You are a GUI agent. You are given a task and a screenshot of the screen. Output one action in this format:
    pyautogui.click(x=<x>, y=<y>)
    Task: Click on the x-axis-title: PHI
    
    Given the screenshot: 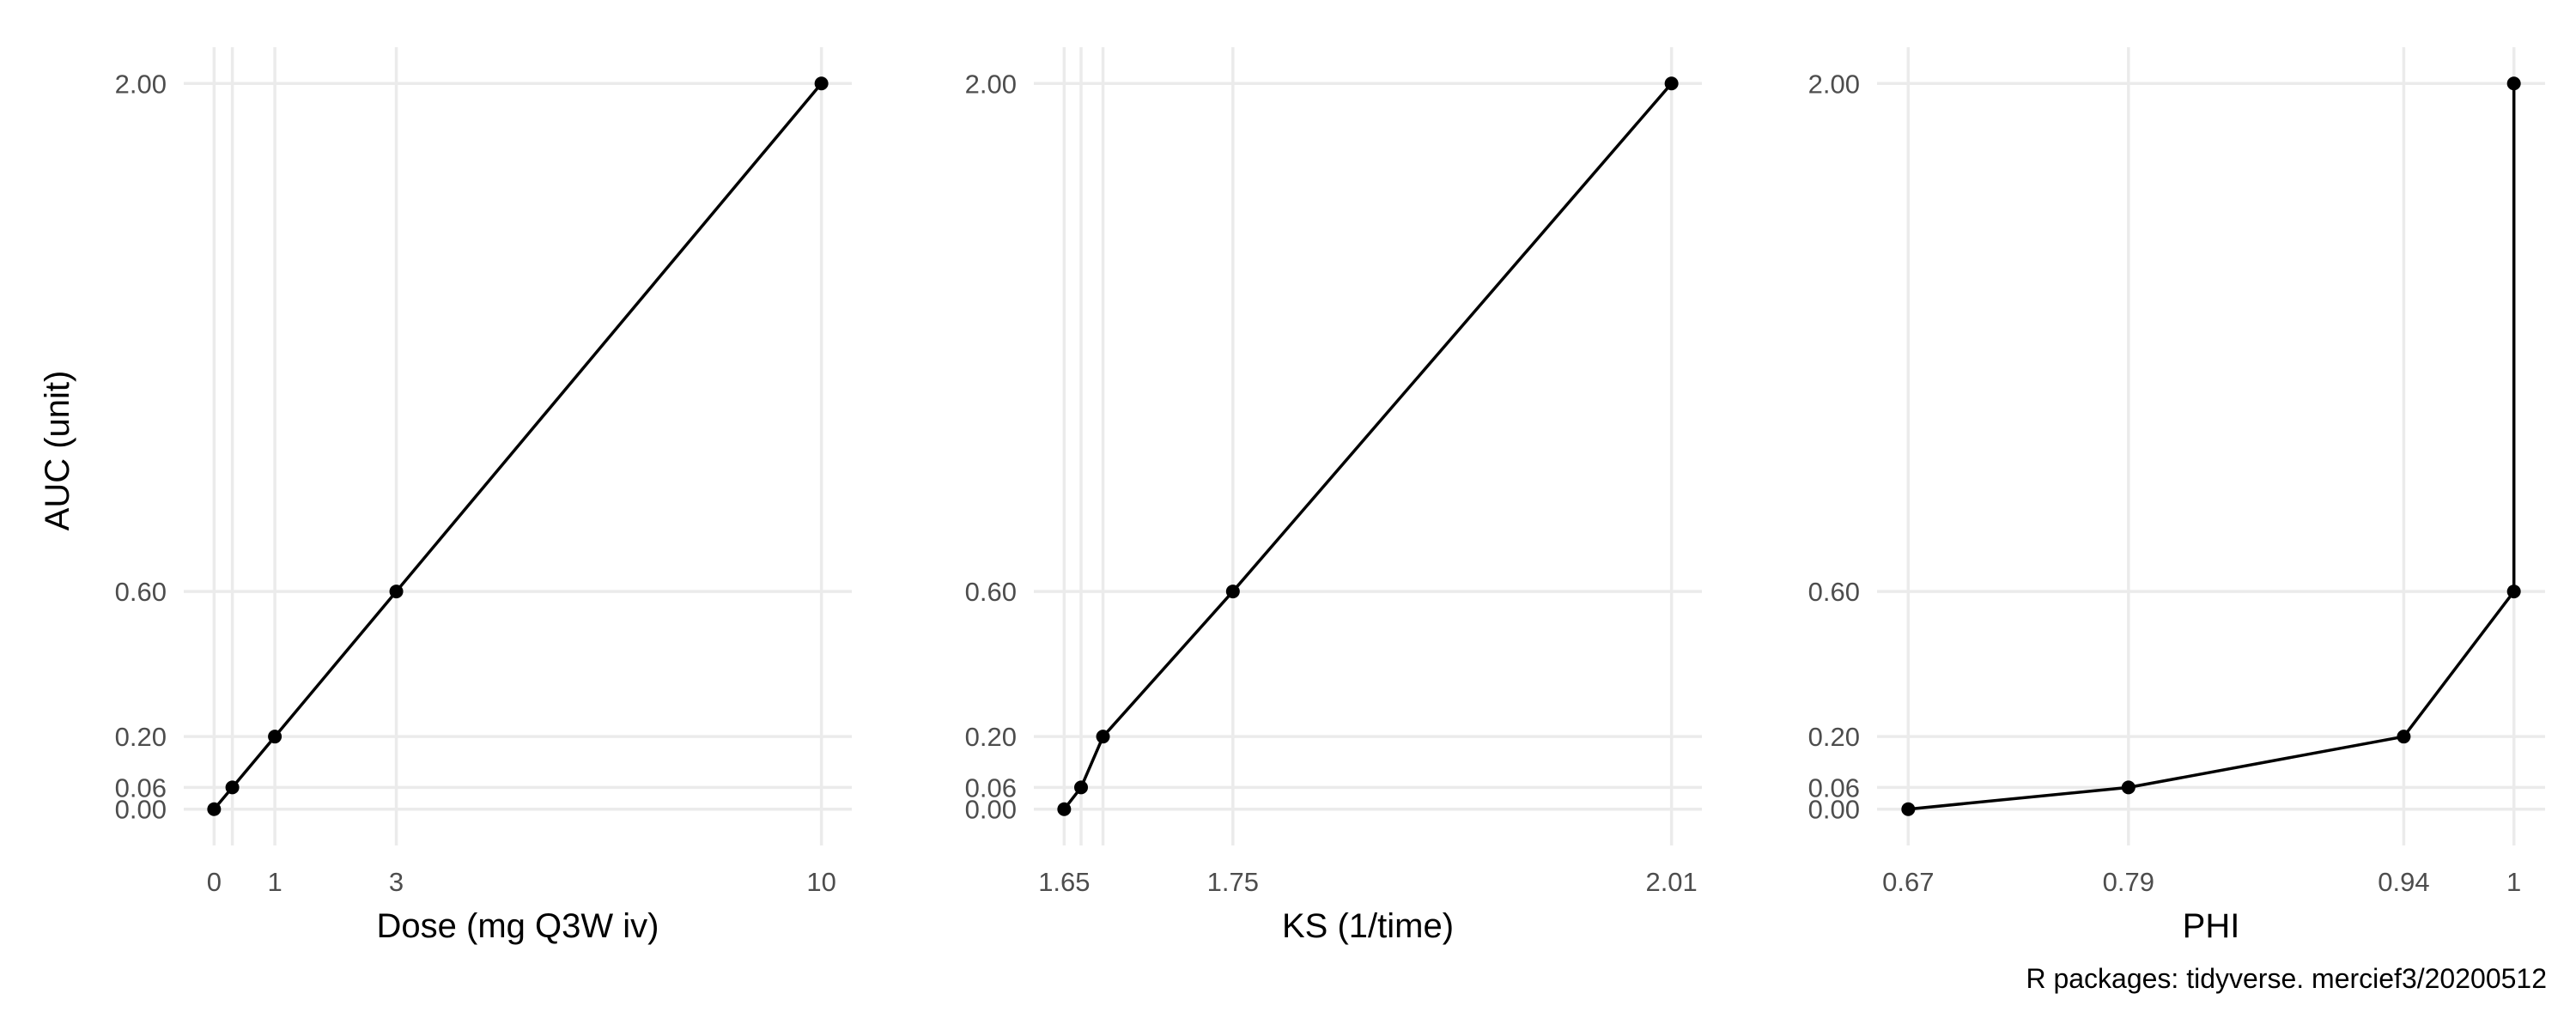 What is the action you would take?
    pyautogui.click(x=2211, y=926)
    